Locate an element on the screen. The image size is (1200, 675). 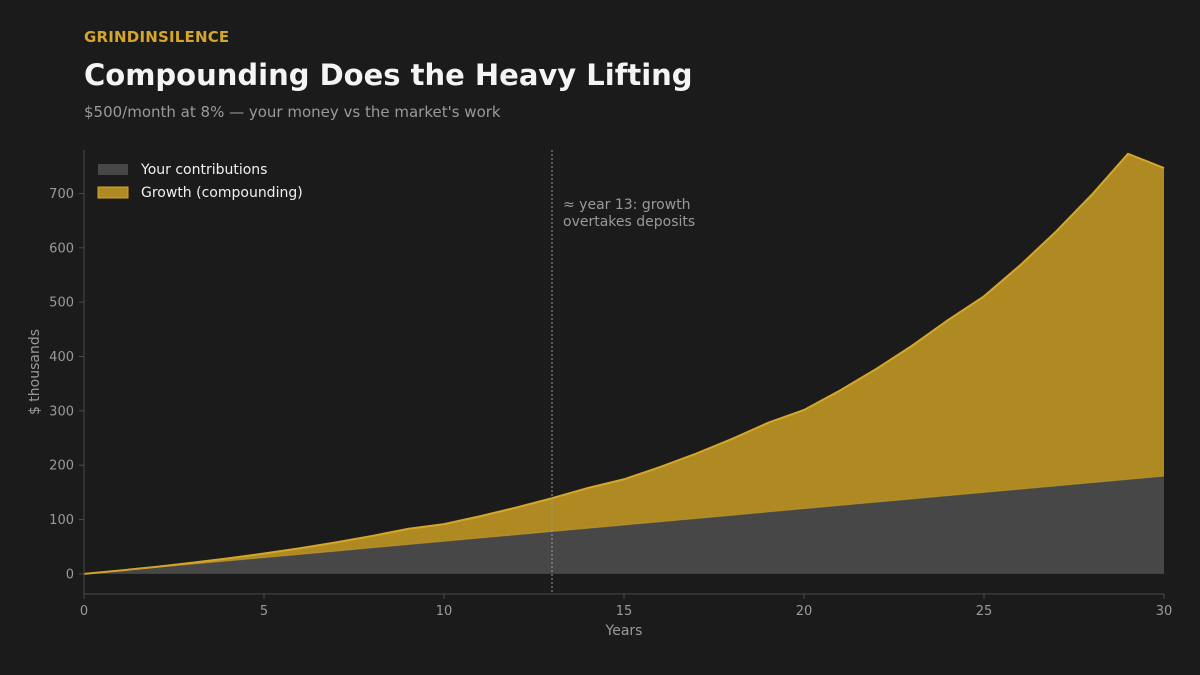
x-axis-title: Years is located at coordinates (624, 631).